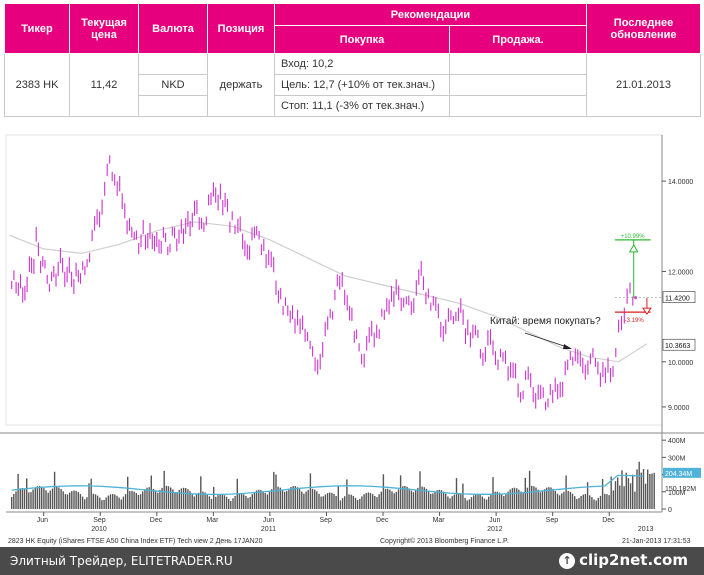 This screenshot has height=575, width=704. What do you see at coordinates (362, 85) in the screenshot?
I see `cell-target: Цель: 12,7 (+10% от тек.знач.)` at bounding box center [362, 85].